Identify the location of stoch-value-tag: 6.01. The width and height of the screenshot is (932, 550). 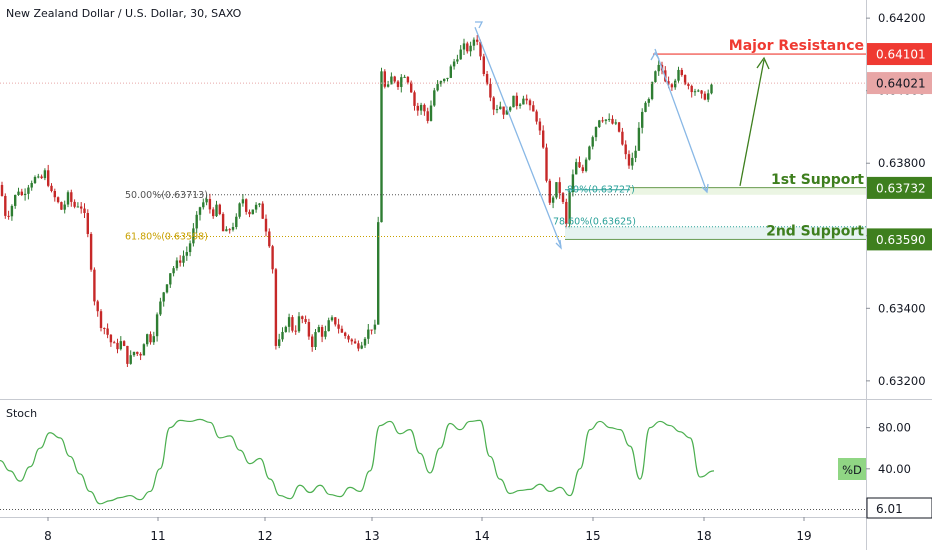
(889, 509).